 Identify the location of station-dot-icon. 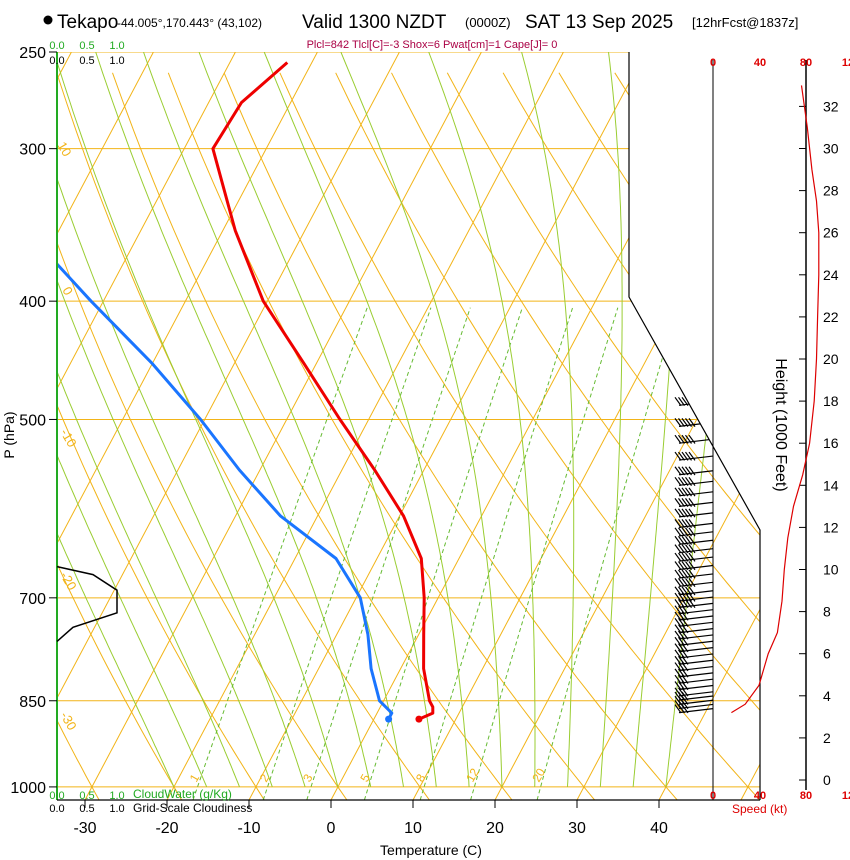
(48, 20).